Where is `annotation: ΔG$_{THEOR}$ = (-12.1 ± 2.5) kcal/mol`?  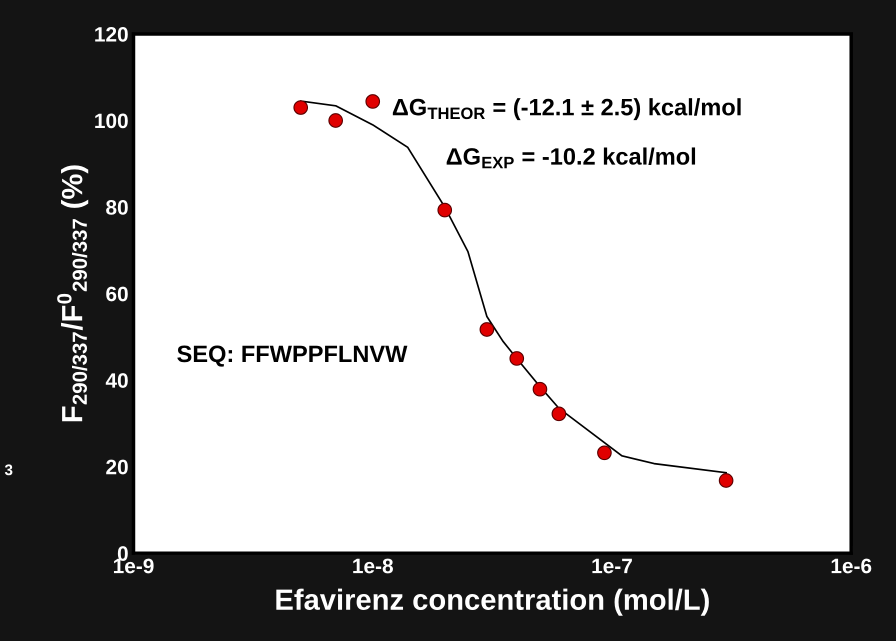 annotation: ΔG$_{THEOR}$ = (-12.1 ± 2.5) kcal/mol is located at coordinates (566, 109).